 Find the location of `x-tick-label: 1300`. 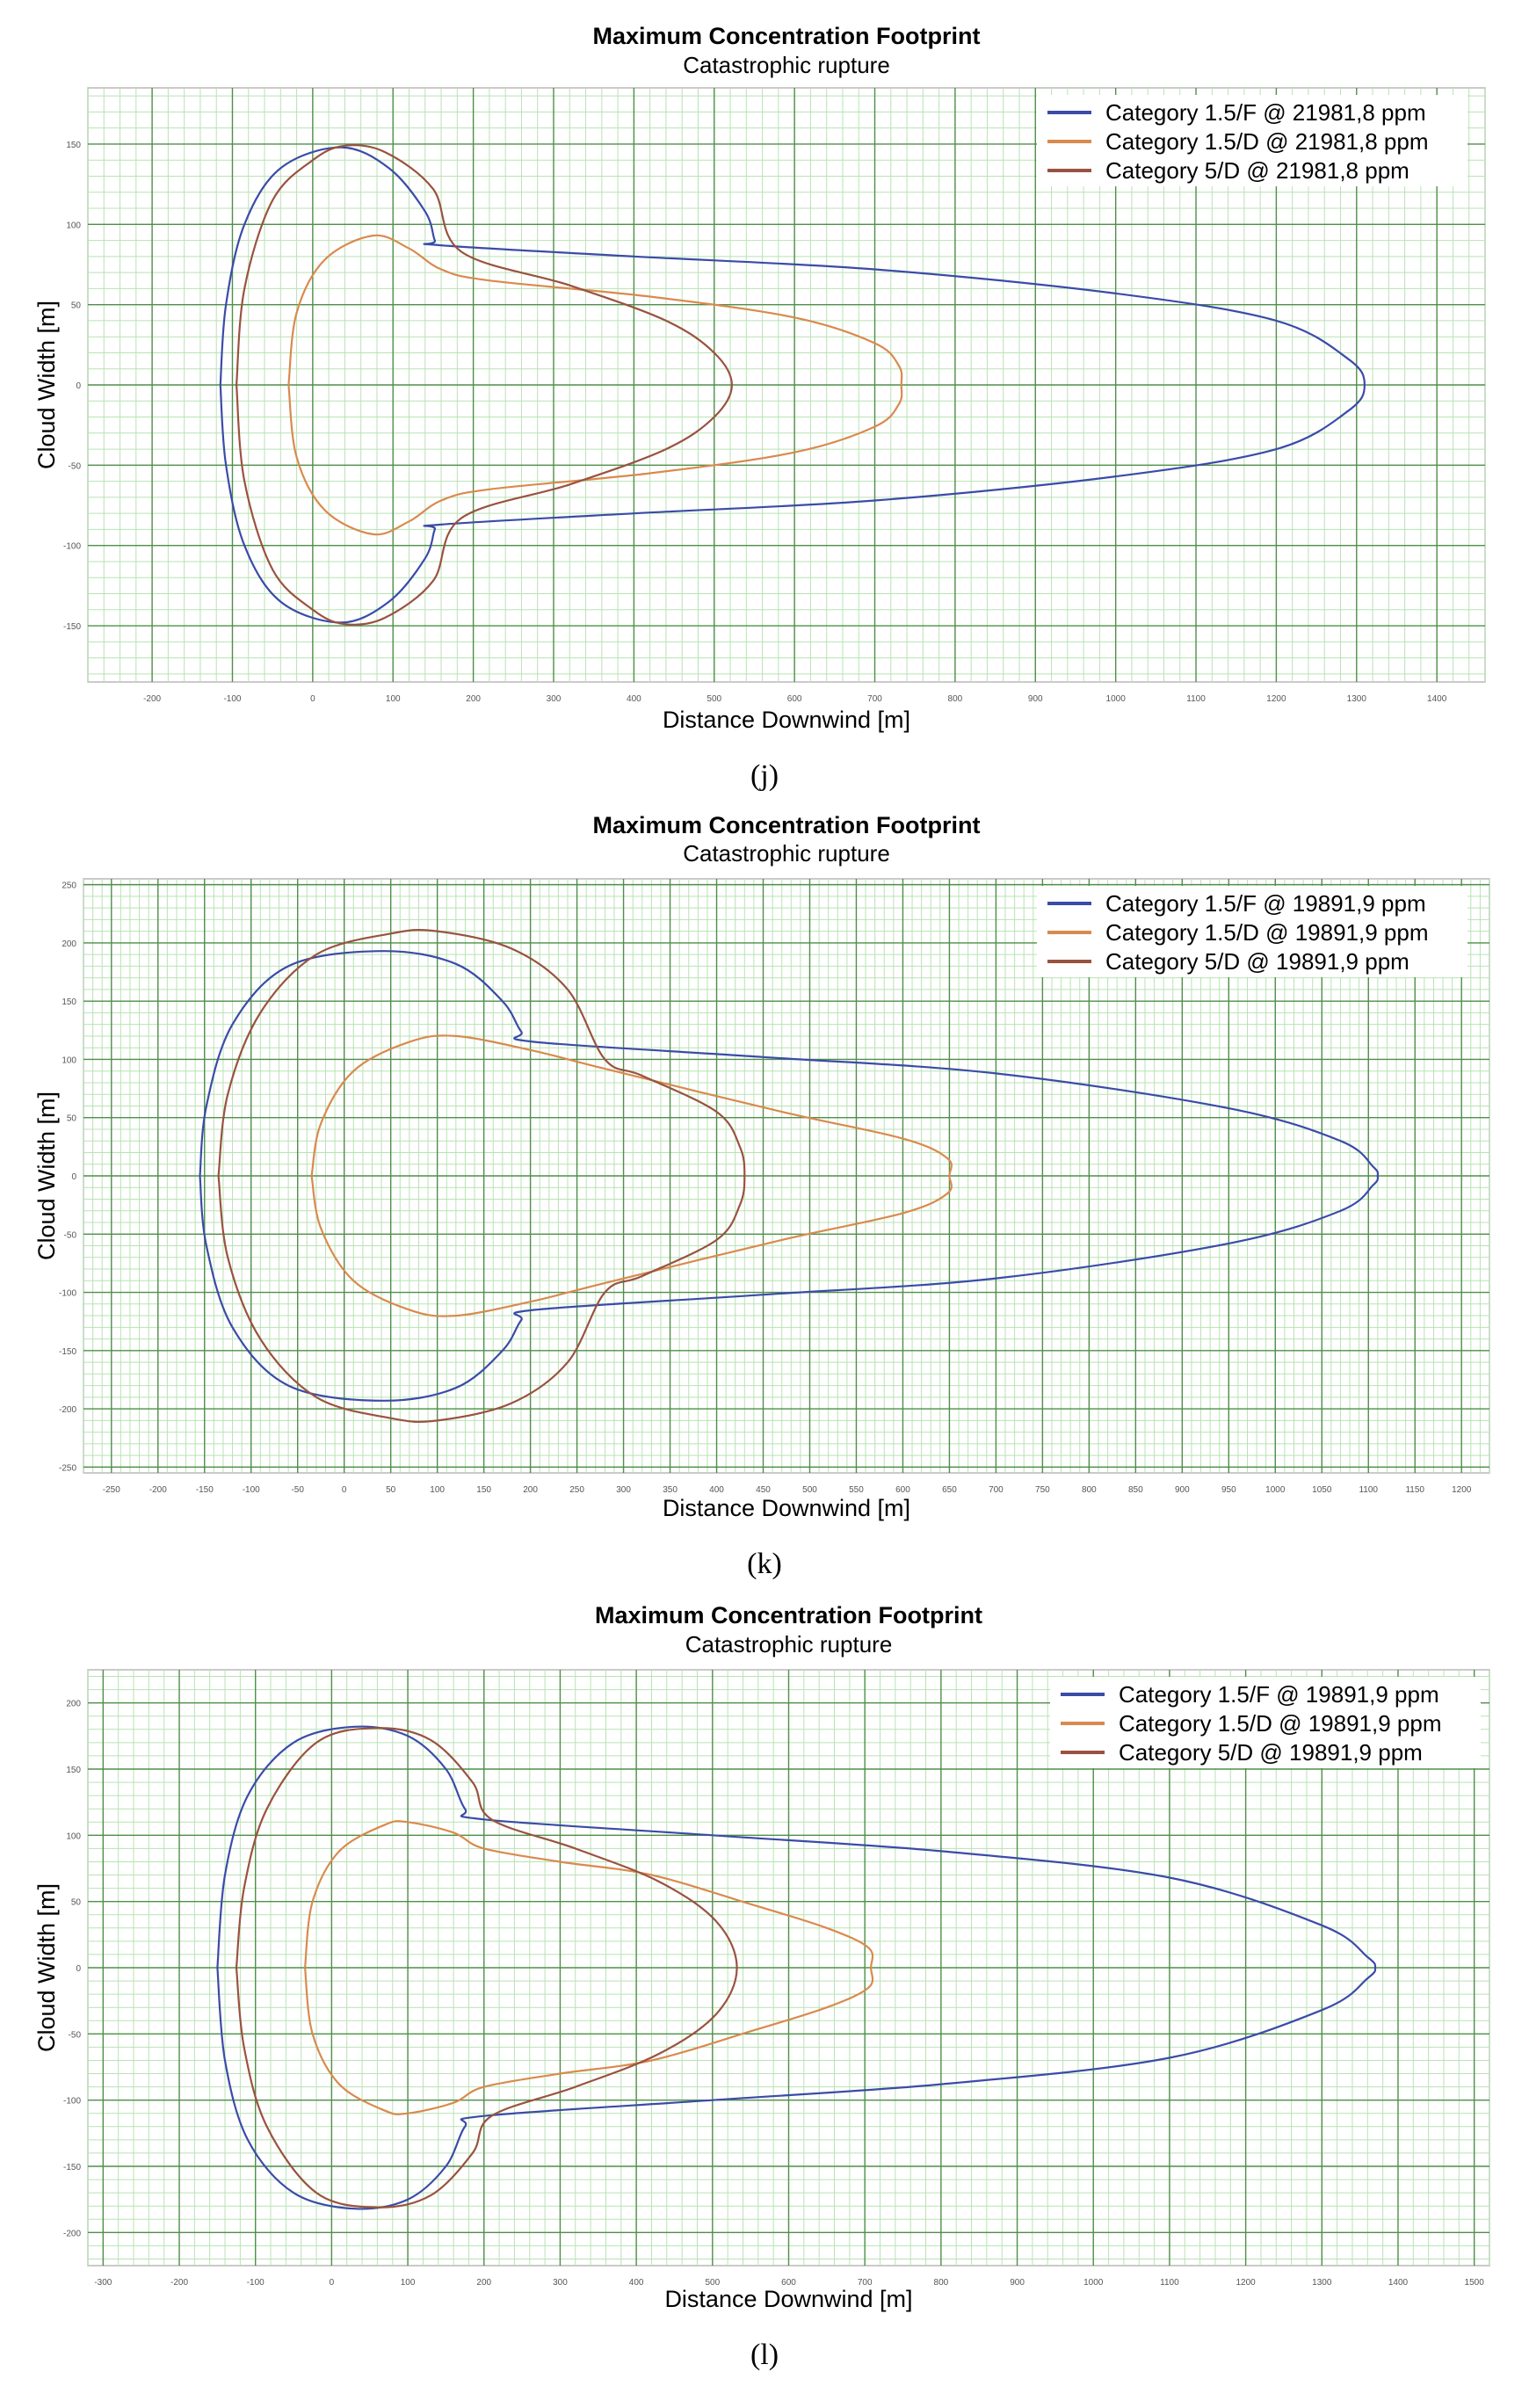

x-tick-label: 1300 is located at coordinates (1357, 699).